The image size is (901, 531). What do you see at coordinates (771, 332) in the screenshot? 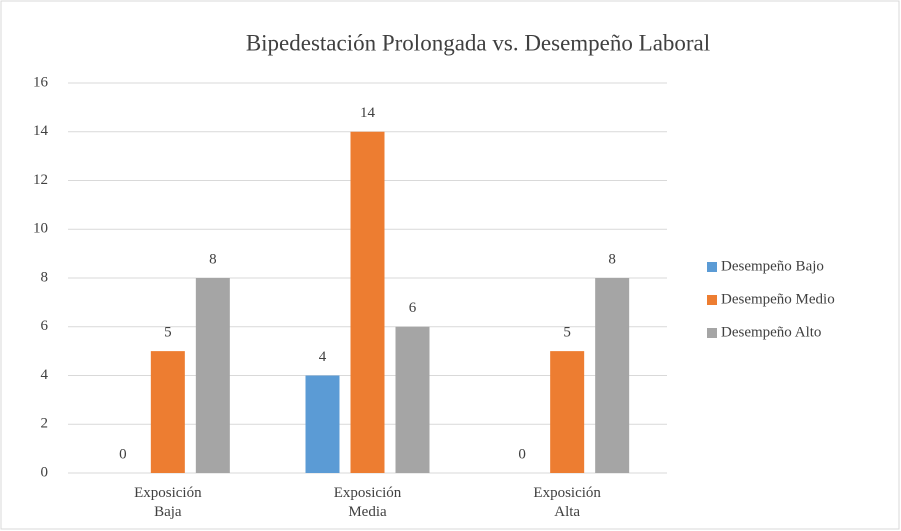
I see `legend-label: Desempeño Alto` at bounding box center [771, 332].